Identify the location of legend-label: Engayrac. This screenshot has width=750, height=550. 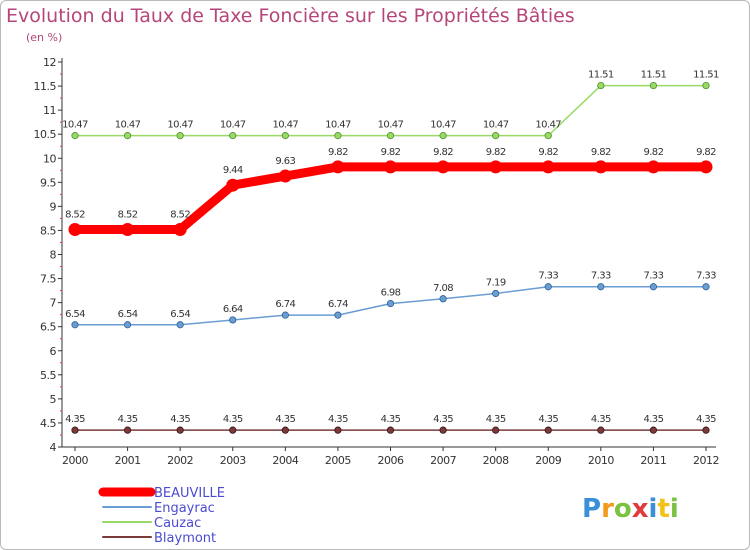
(184, 508).